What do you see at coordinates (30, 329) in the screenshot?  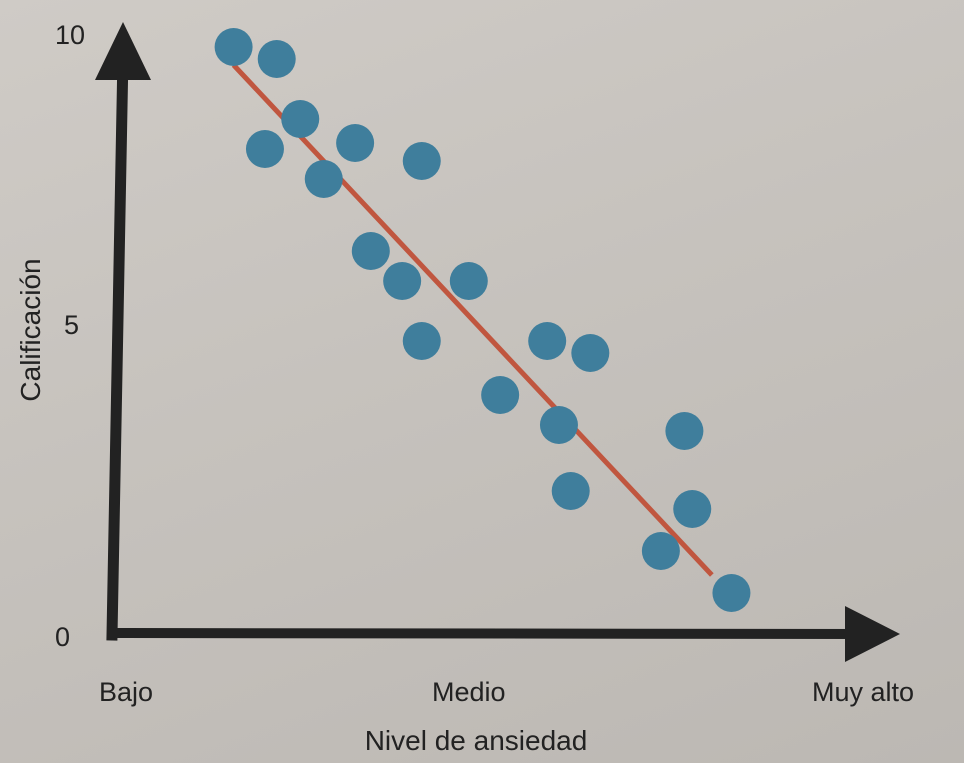 I see `y-axis-title: Calificación` at bounding box center [30, 329].